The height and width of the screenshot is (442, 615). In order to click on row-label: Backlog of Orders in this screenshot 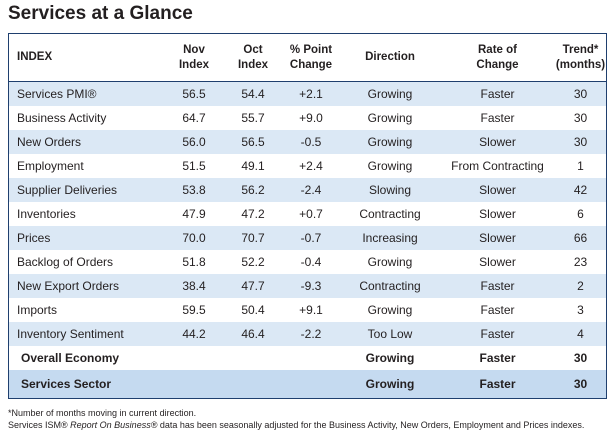, I will do `click(65, 262)`.